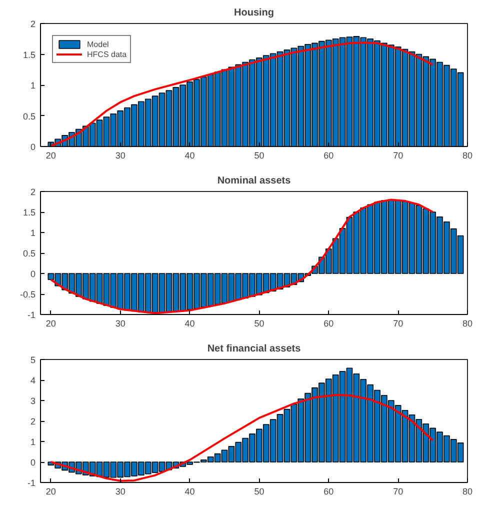 Image resolution: width=479 pixels, height=505 pixels. Describe the element at coordinates (254, 349) in the screenshot. I see `chart-title: Net financial assets` at that location.